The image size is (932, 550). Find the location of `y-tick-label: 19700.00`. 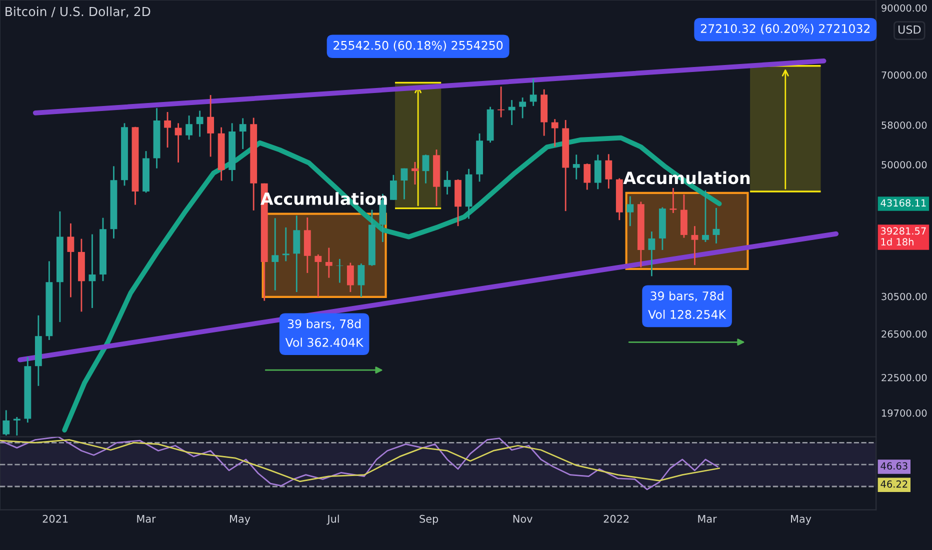

y-tick-label: 19700.00 is located at coordinates (904, 413).